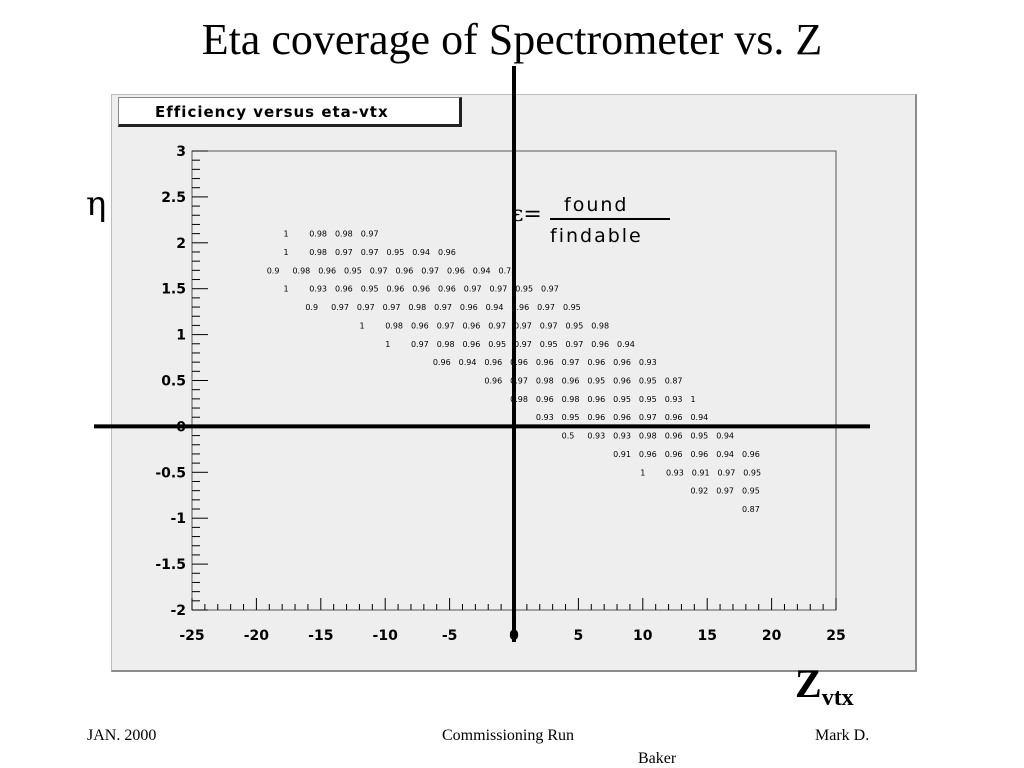 The width and height of the screenshot is (1024, 768). Describe the element at coordinates (610, 219) in the screenshot. I see `fraction-line` at that location.